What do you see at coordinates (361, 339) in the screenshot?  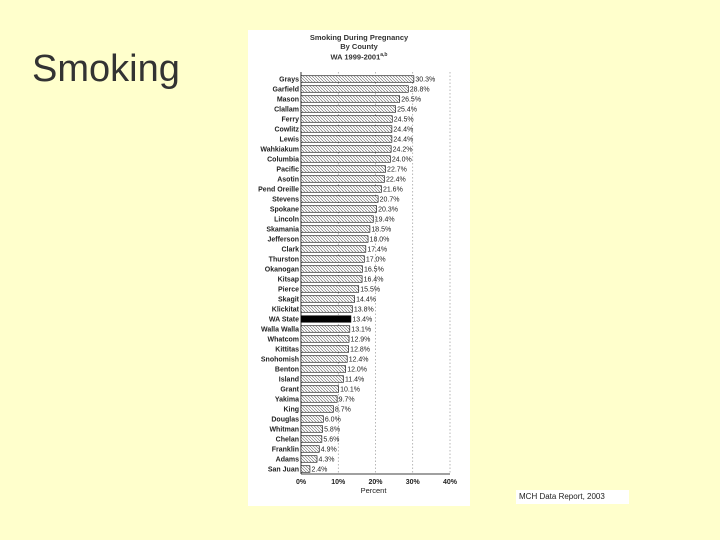 I see `value-label: 12.9%` at bounding box center [361, 339].